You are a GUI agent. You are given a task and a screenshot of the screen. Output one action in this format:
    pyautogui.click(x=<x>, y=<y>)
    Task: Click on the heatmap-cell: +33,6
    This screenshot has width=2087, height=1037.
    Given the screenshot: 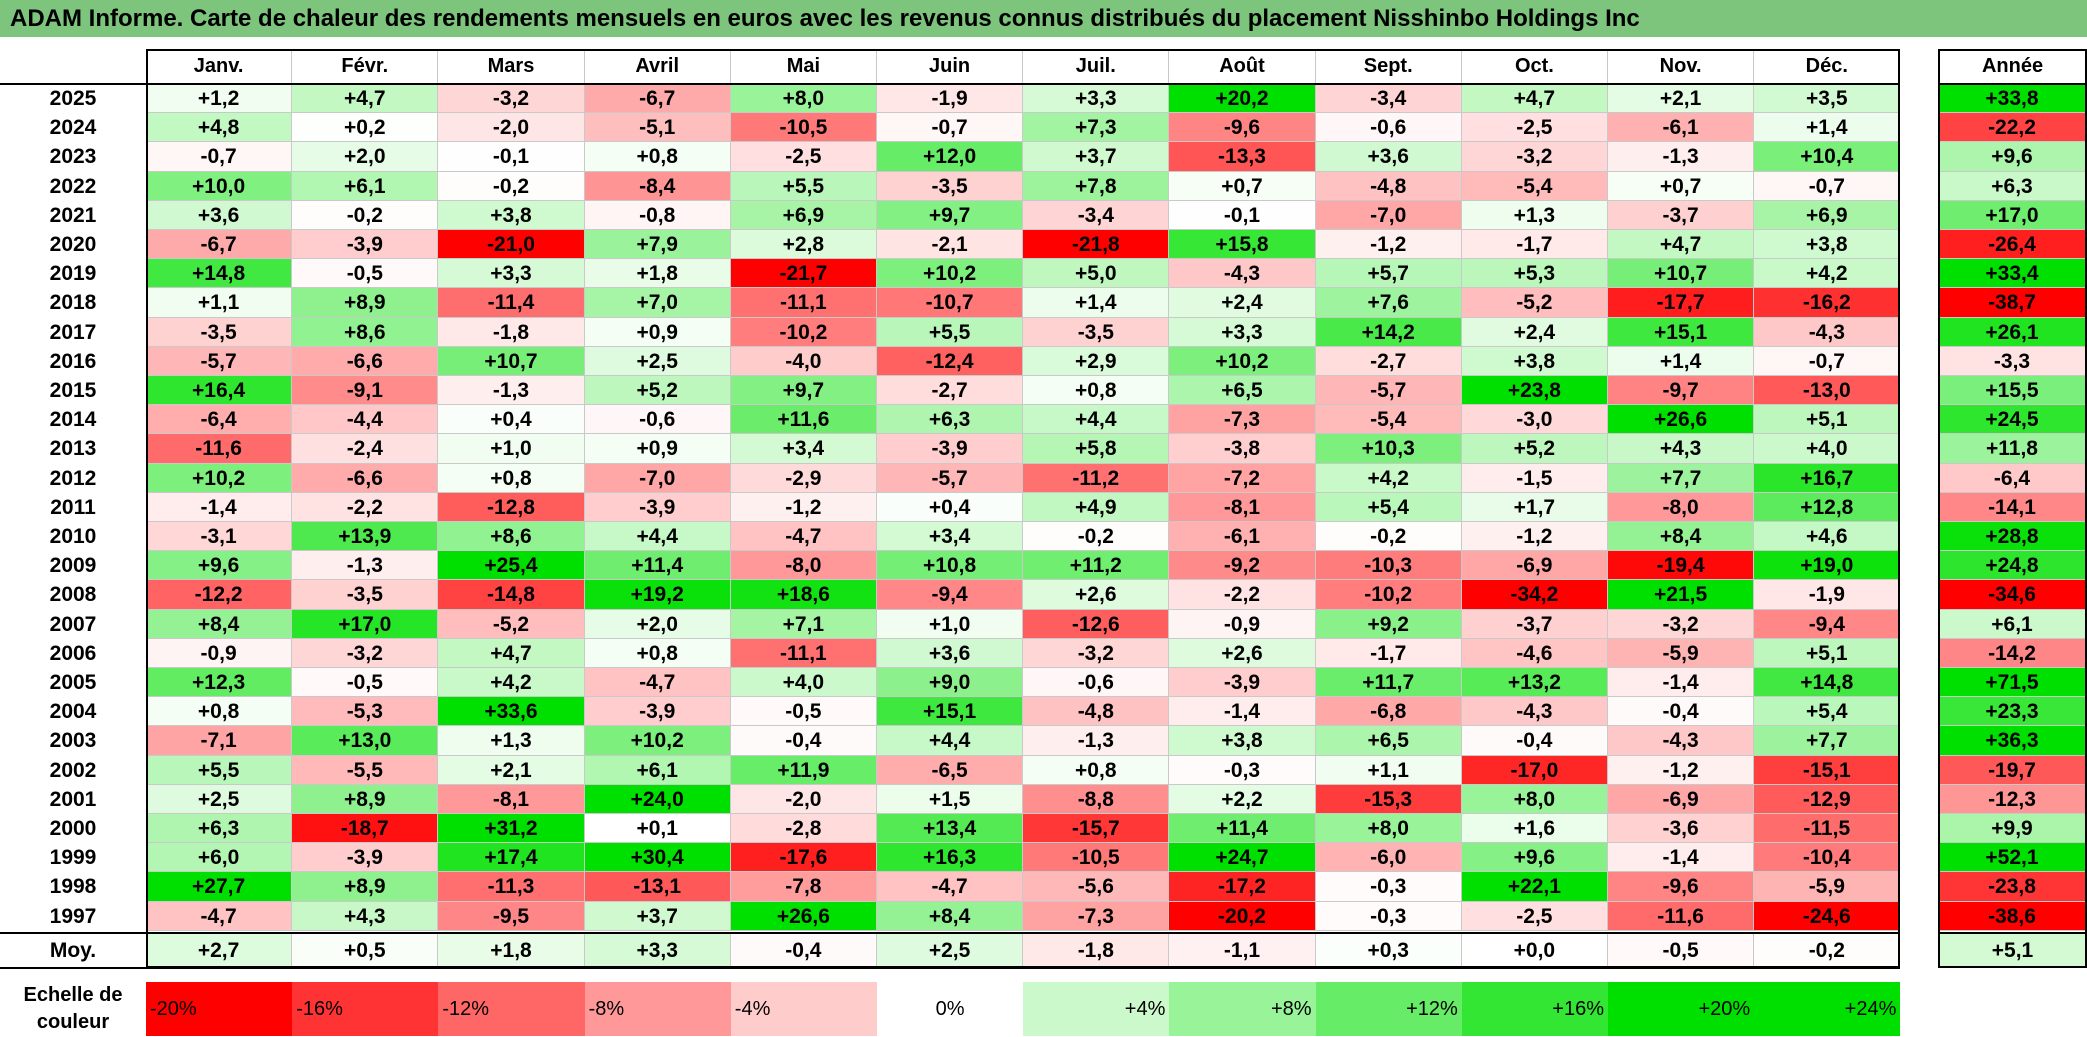 What is the action you would take?
    pyautogui.click(x=511, y=712)
    